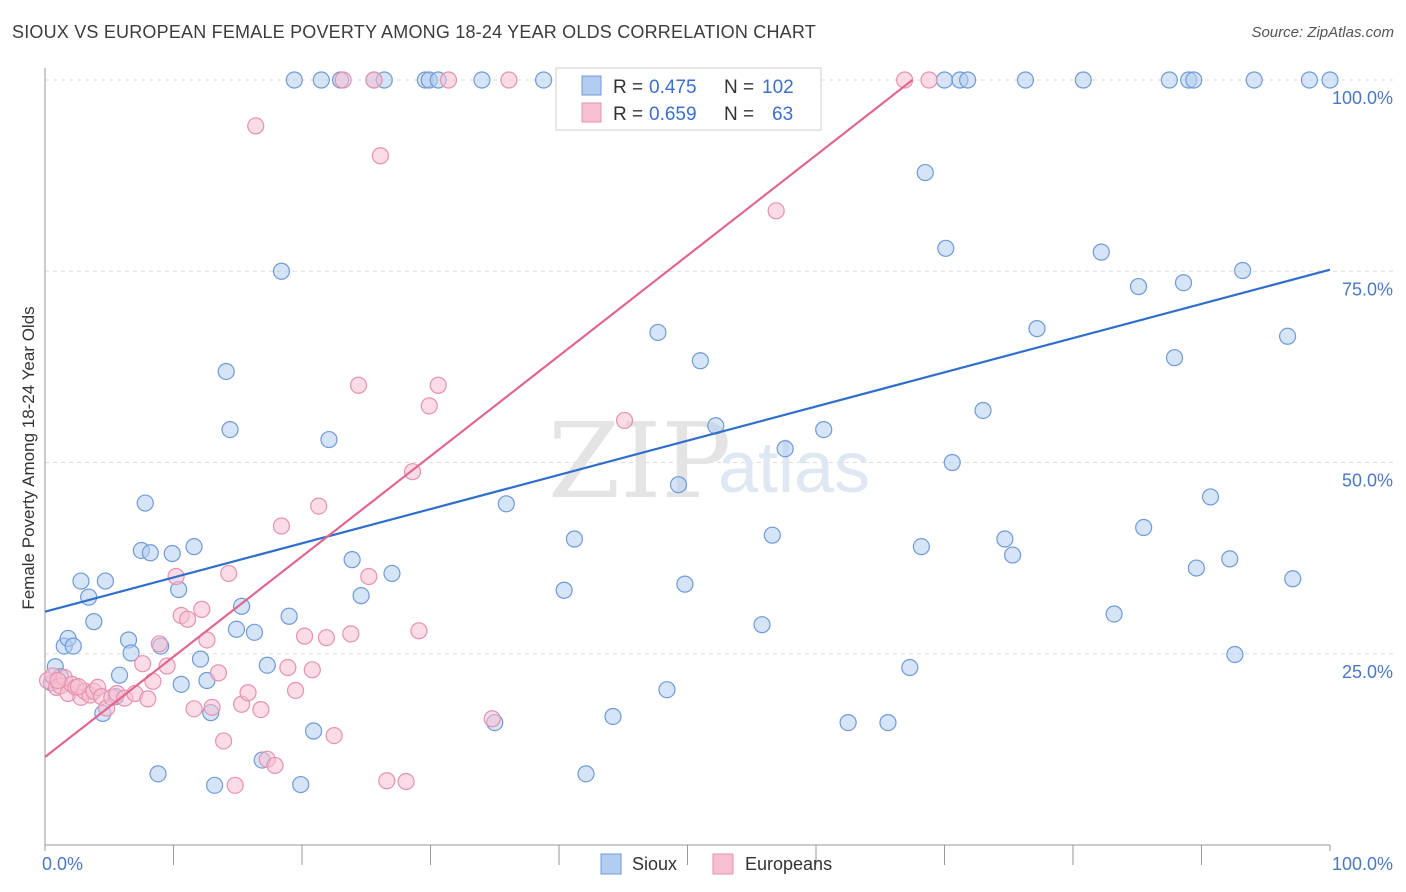 Image resolution: width=1406 pixels, height=892 pixels. I want to click on y-tick-label: 75.0%, so click(1367, 289).